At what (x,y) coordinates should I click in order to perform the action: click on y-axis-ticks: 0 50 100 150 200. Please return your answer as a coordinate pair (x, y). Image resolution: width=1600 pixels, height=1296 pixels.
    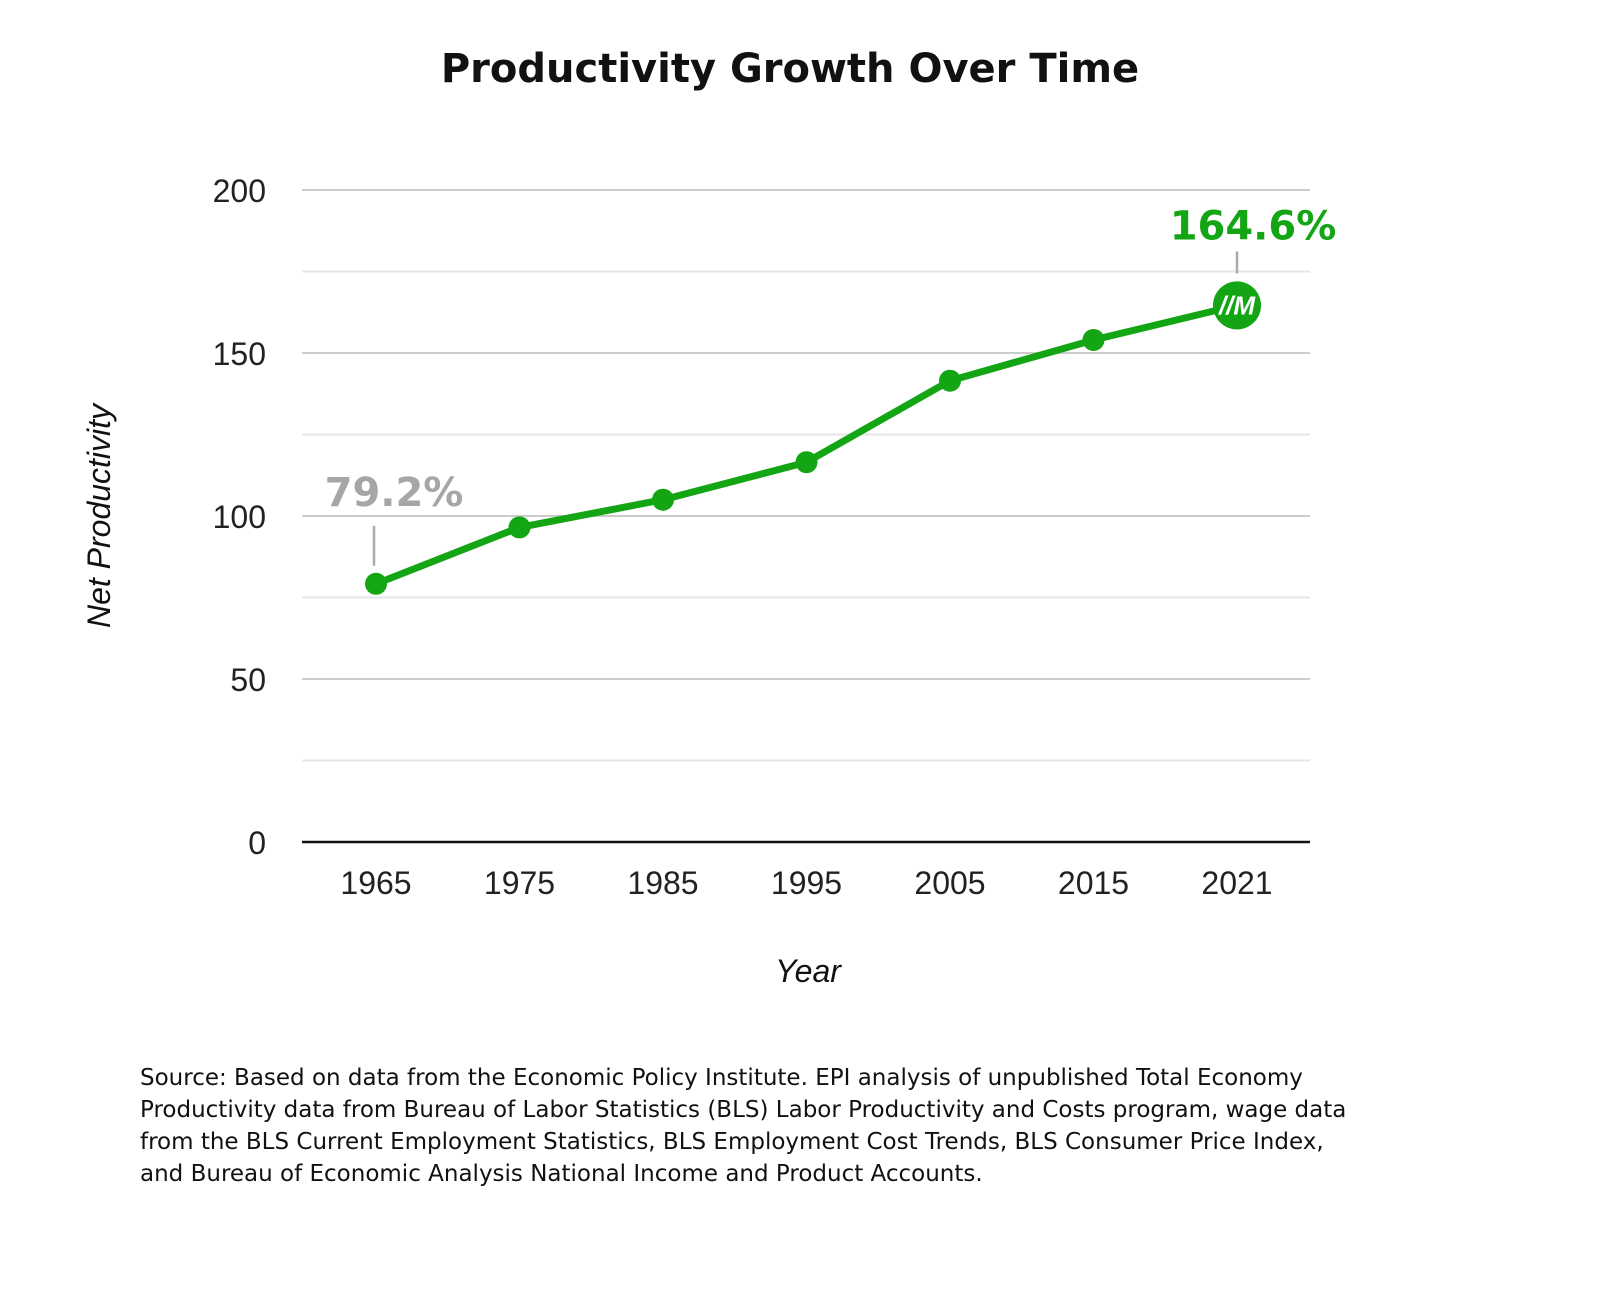
    Looking at the image, I should click on (239, 517).